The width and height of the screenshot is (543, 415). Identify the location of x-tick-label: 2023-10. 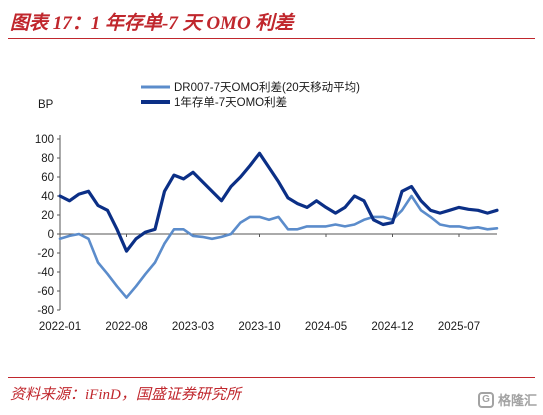
(259, 327).